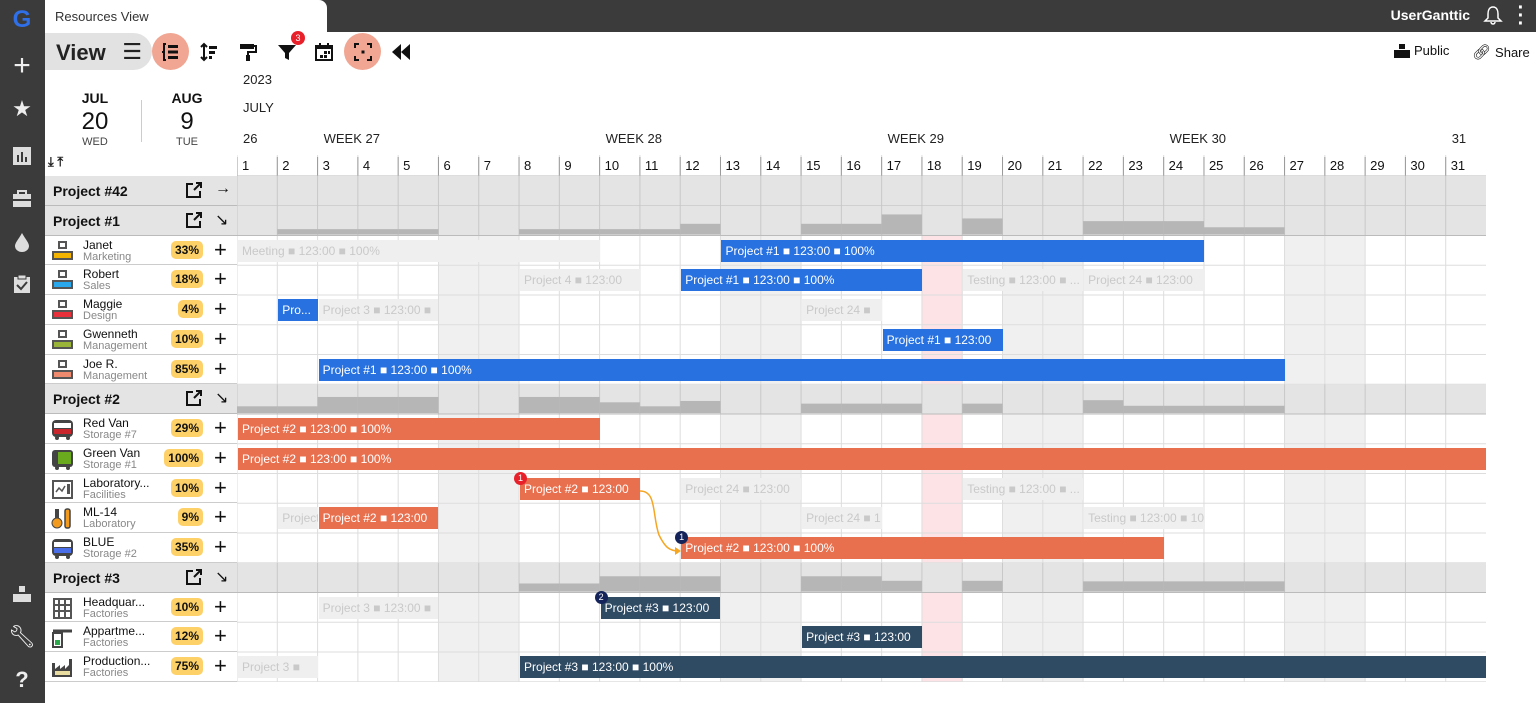 The width and height of the screenshot is (1536, 703). Describe the element at coordinates (141, 191) in the screenshot. I see `project-group-row: Project #42 →` at that location.